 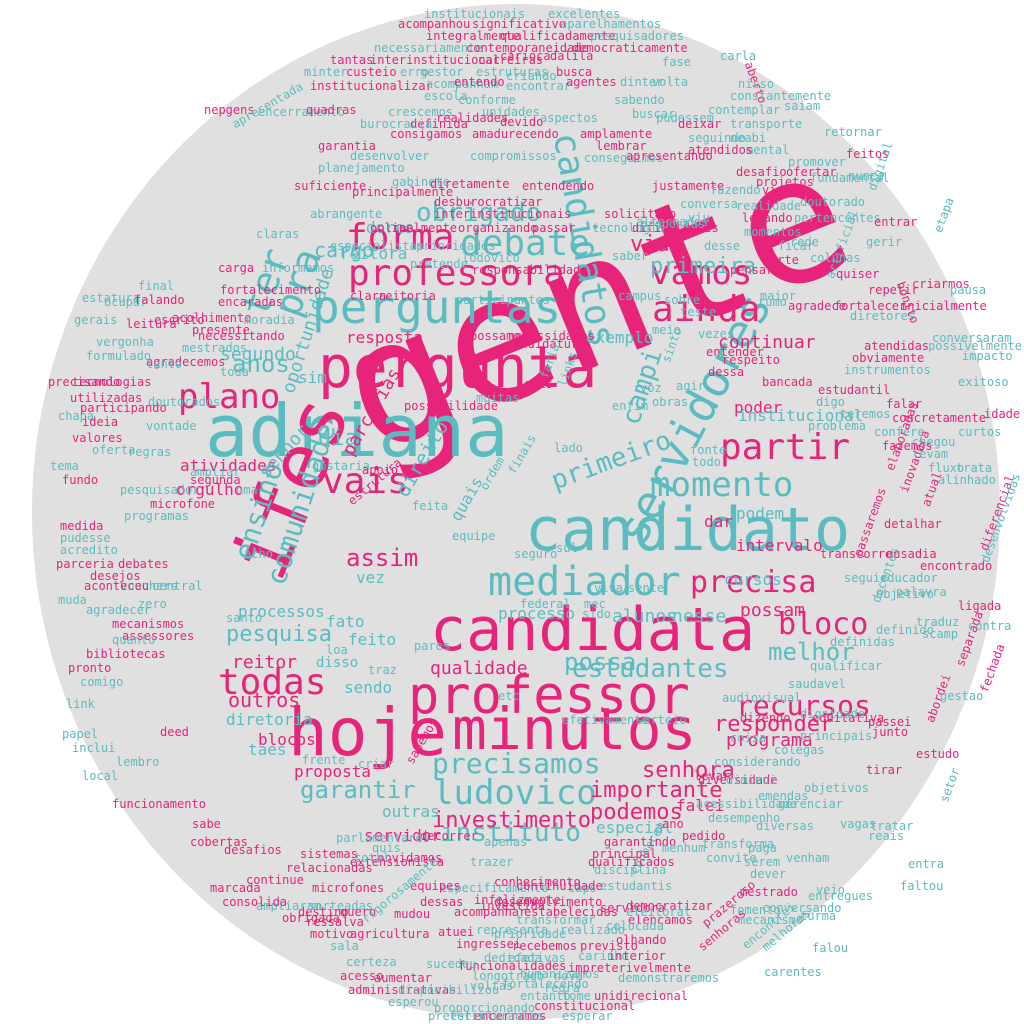 I want to click on word-fechada: fechada, so click(x=992, y=668).